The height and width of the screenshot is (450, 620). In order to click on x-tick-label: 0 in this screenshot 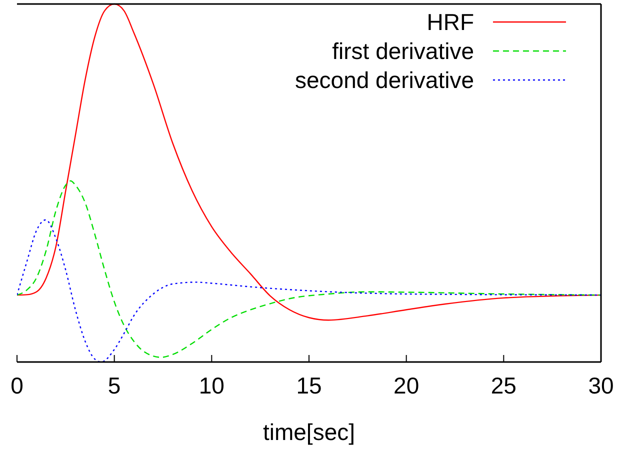, I will do `click(17, 385)`.